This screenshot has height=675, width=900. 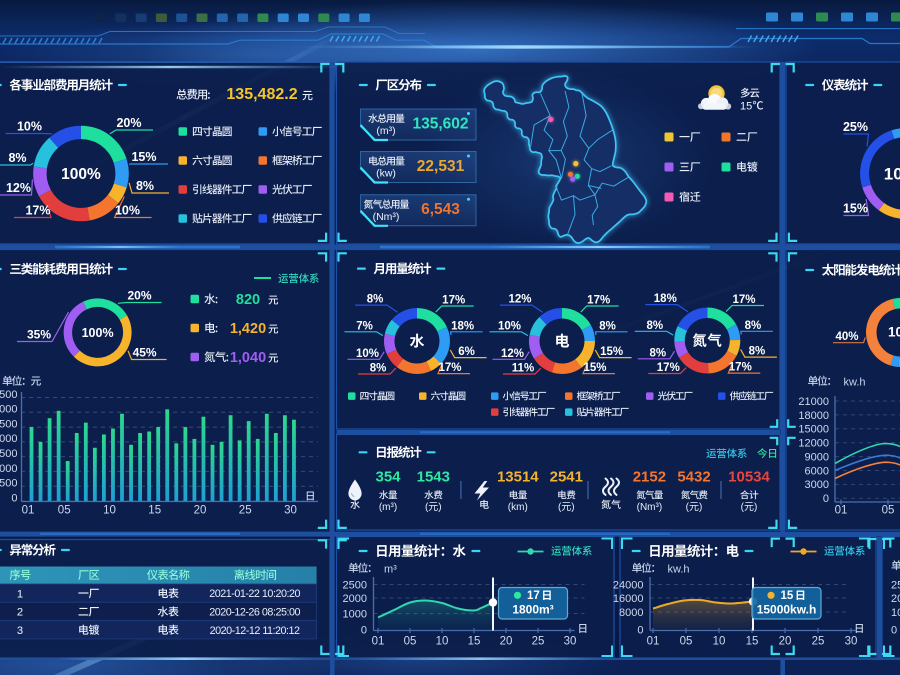 I want to click on svg-text: m³, so click(x=390, y=569).